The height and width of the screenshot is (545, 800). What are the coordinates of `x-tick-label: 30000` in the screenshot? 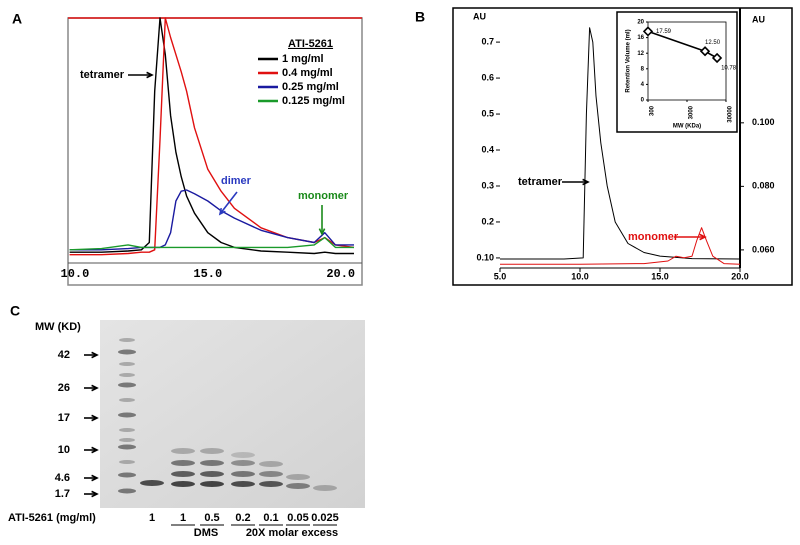 It's located at (731, 113).